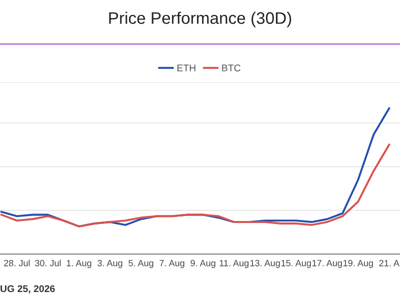  What do you see at coordinates (234, 264) in the screenshot?
I see `x-tick-label: 11. Aug` at bounding box center [234, 264].